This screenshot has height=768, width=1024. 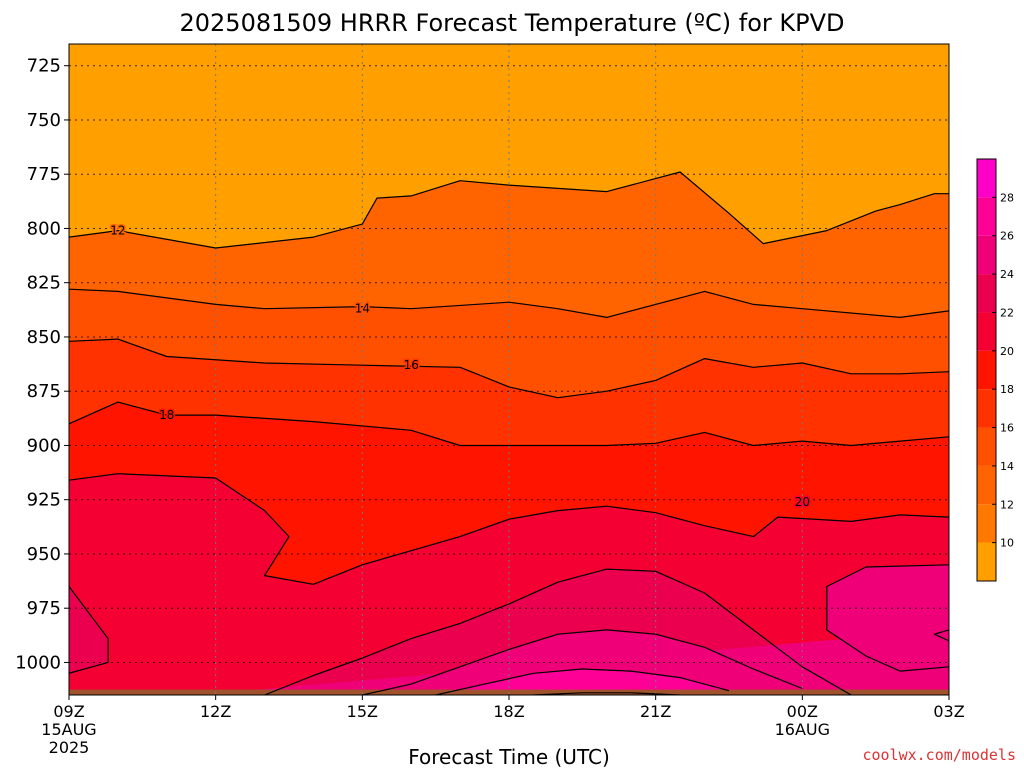 I want to click on colorbar-tick-label-18: 18, so click(x=1007, y=389).